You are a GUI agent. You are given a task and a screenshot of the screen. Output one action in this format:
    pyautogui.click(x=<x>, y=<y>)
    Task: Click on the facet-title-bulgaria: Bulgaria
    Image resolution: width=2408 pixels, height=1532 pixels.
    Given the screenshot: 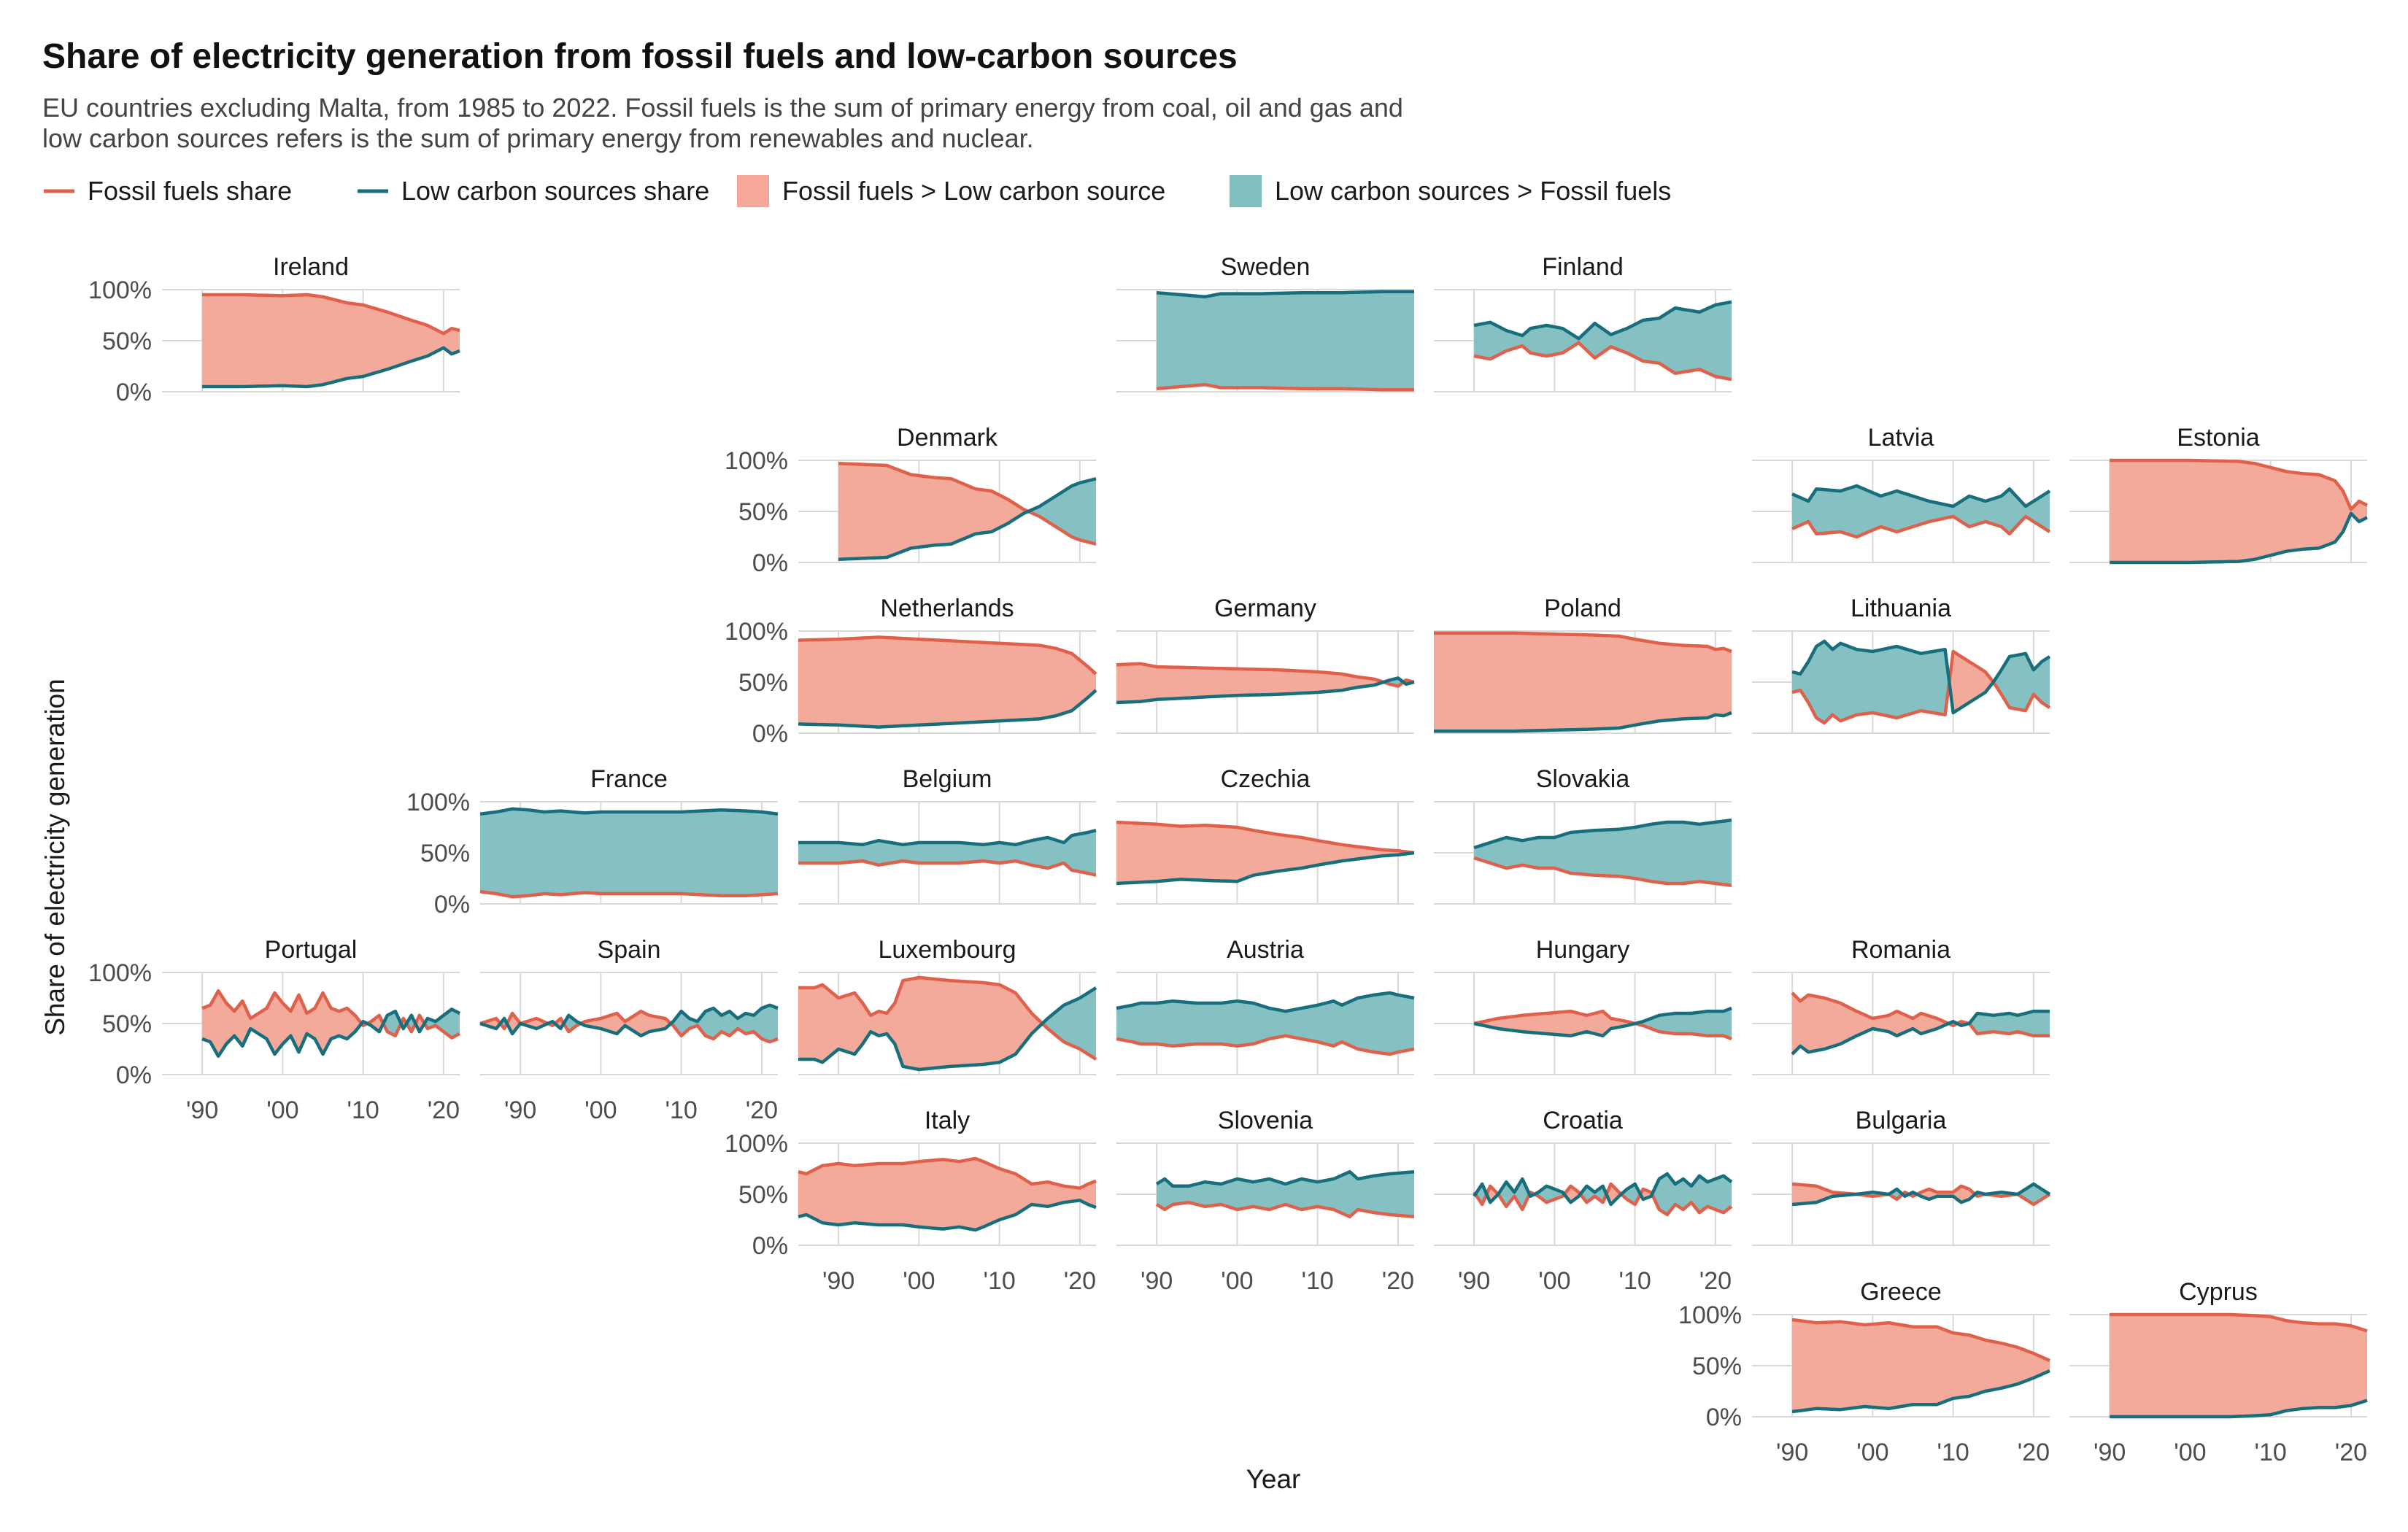 What is the action you would take?
    pyautogui.click(x=1901, y=1121)
    